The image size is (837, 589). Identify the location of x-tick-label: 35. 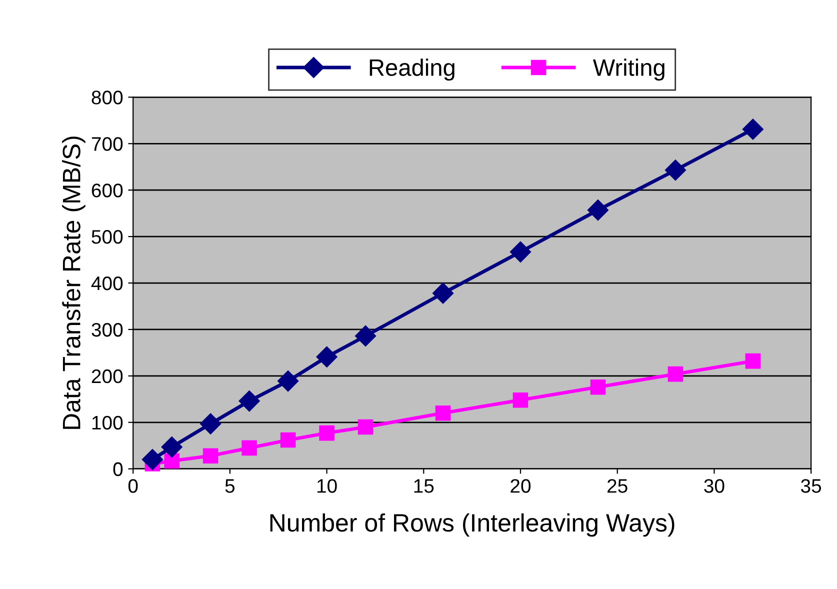
(811, 486).